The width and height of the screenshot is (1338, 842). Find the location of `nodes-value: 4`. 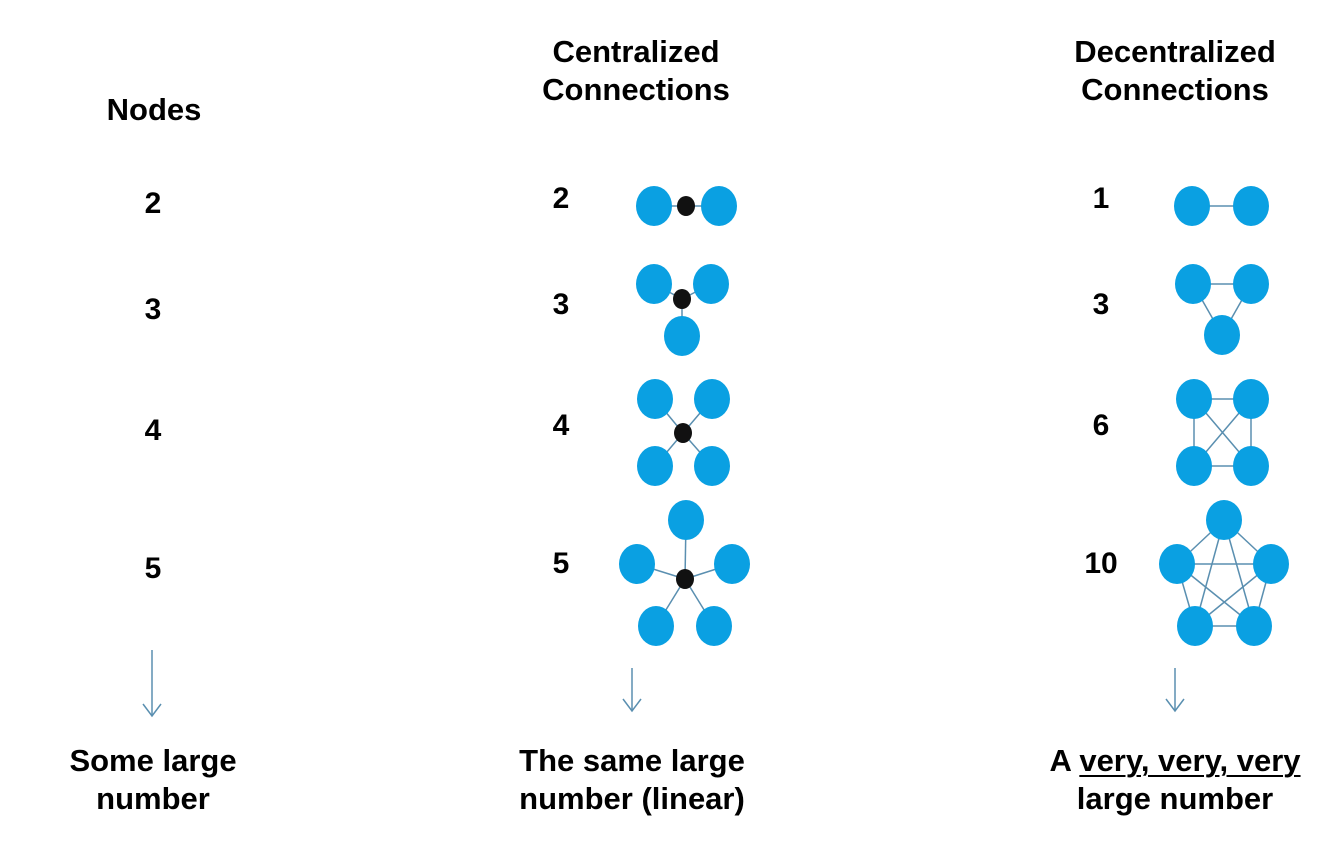

nodes-value: 4 is located at coordinates (153, 430).